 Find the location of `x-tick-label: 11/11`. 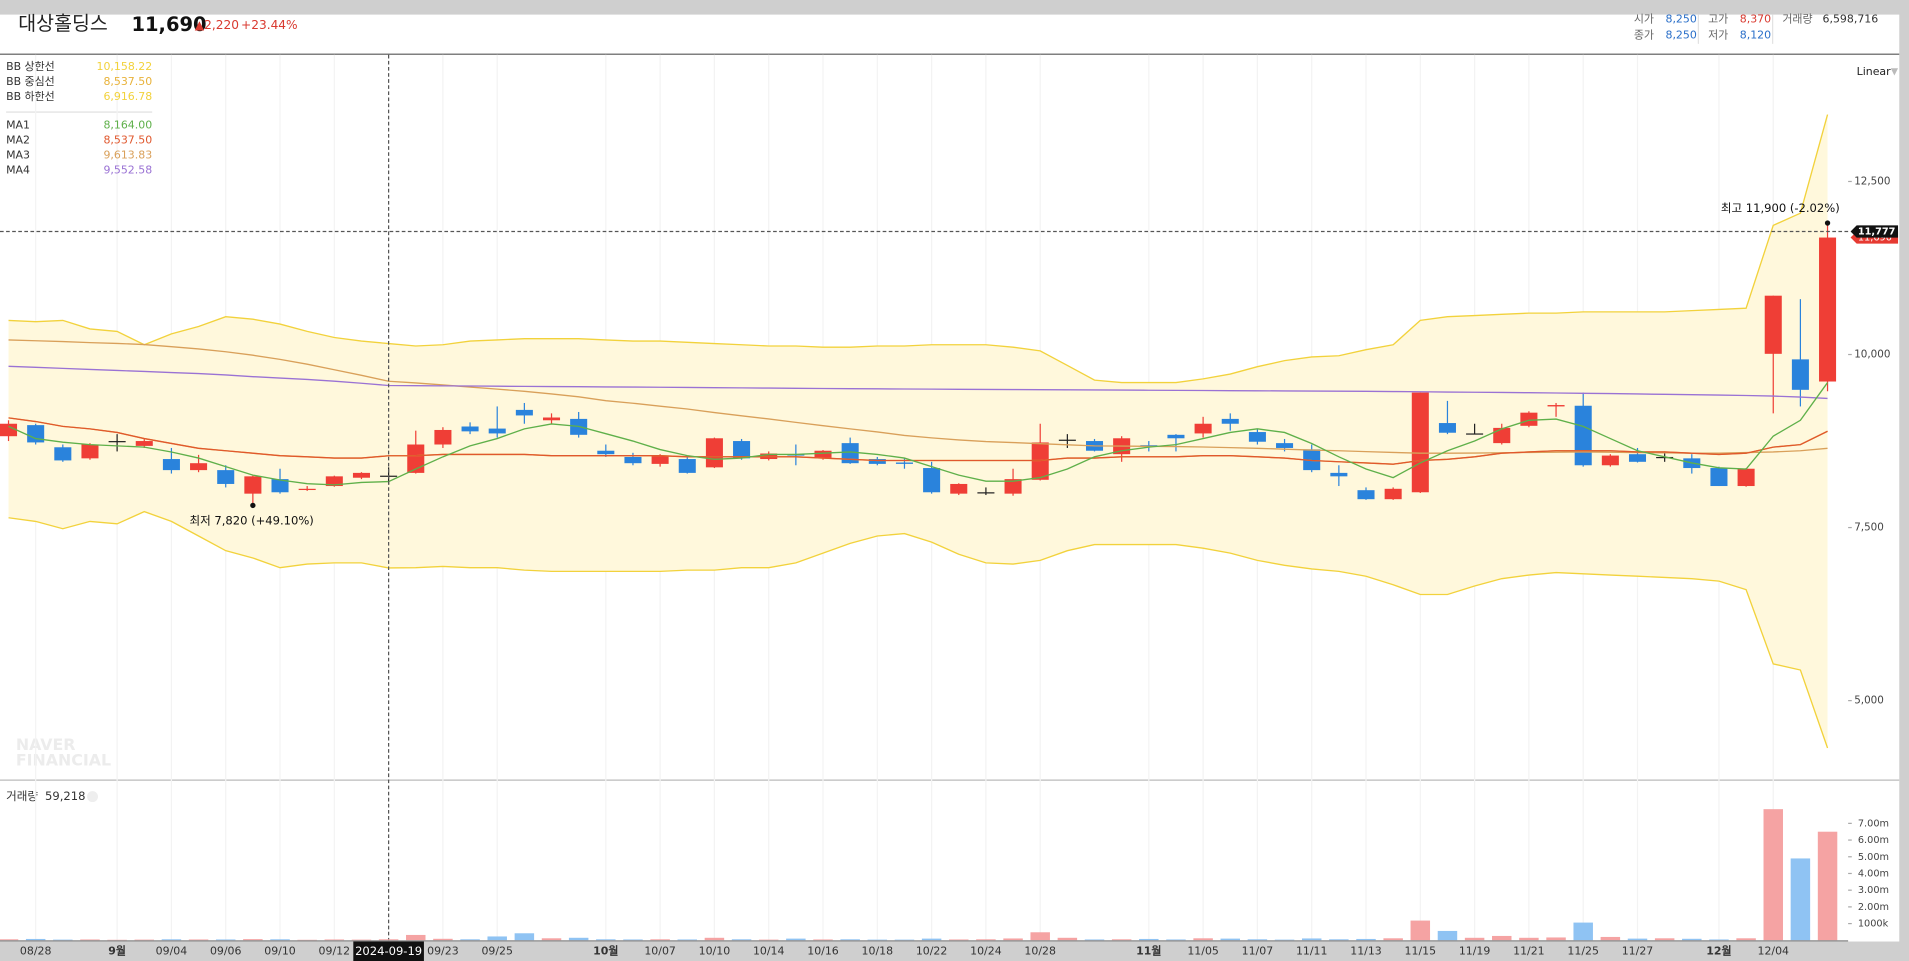

x-tick-label: 11/11 is located at coordinates (1312, 950).